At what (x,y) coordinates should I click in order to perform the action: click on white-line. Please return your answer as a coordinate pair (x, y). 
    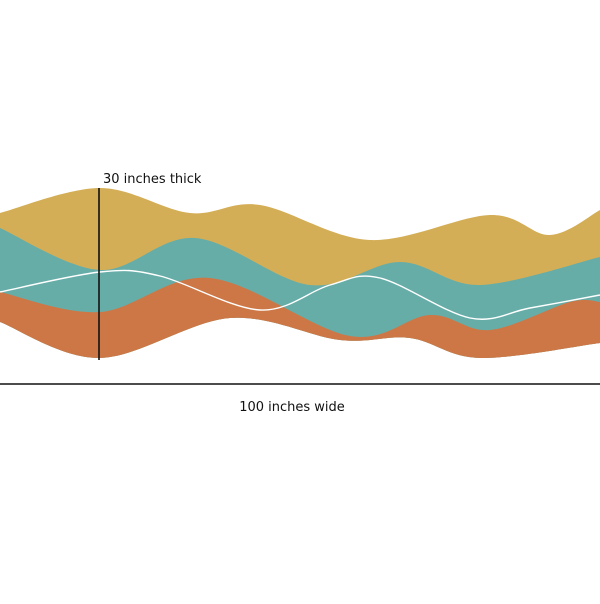
    Looking at the image, I should click on (300, 294).